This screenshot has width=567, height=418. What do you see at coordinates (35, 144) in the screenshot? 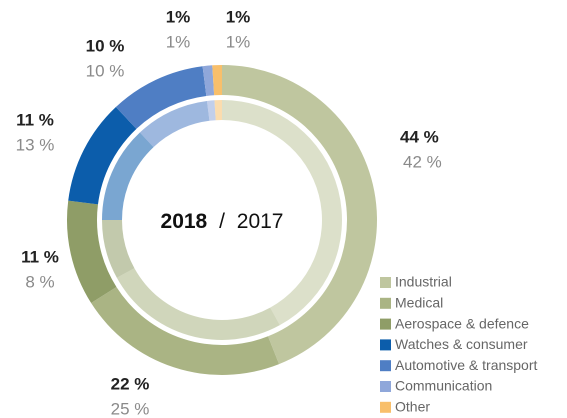
I see `value-label: 13 %` at bounding box center [35, 144].